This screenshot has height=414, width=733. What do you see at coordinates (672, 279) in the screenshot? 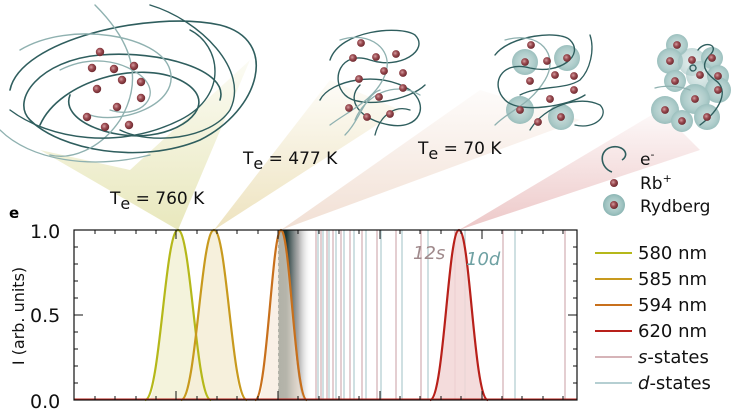
I see `svg-text: 585 nm` at bounding box center [672, 279].